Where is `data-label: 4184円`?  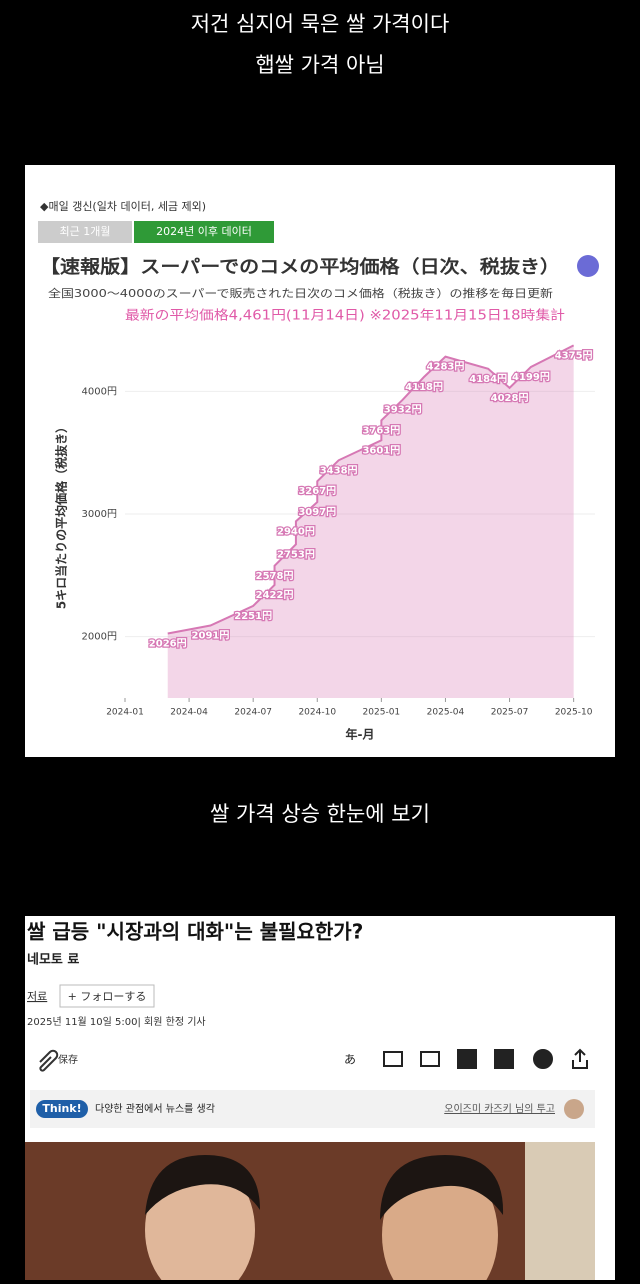
data-label: 4184円 is located at coordinates (488, 379).